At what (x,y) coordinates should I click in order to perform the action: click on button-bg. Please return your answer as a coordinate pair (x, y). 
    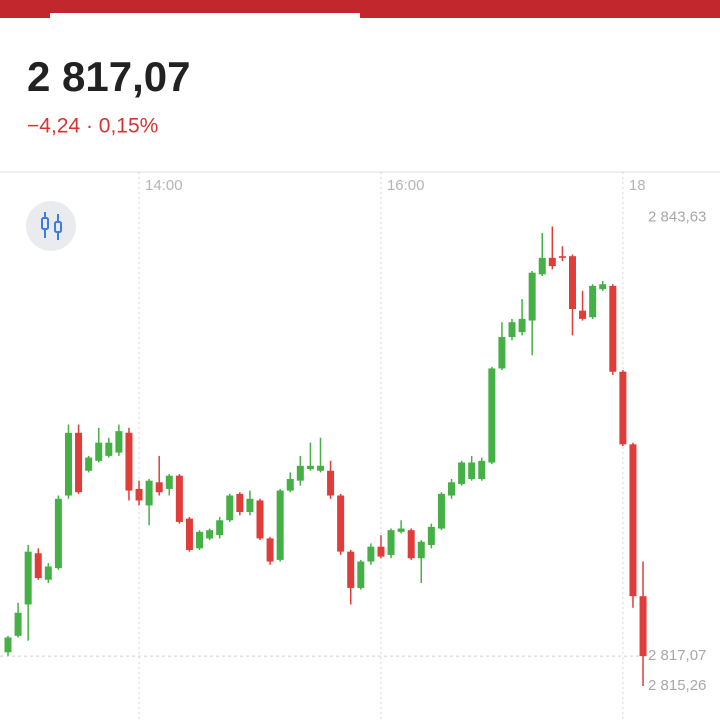
    Looking at the image, I should click on (51, 226).